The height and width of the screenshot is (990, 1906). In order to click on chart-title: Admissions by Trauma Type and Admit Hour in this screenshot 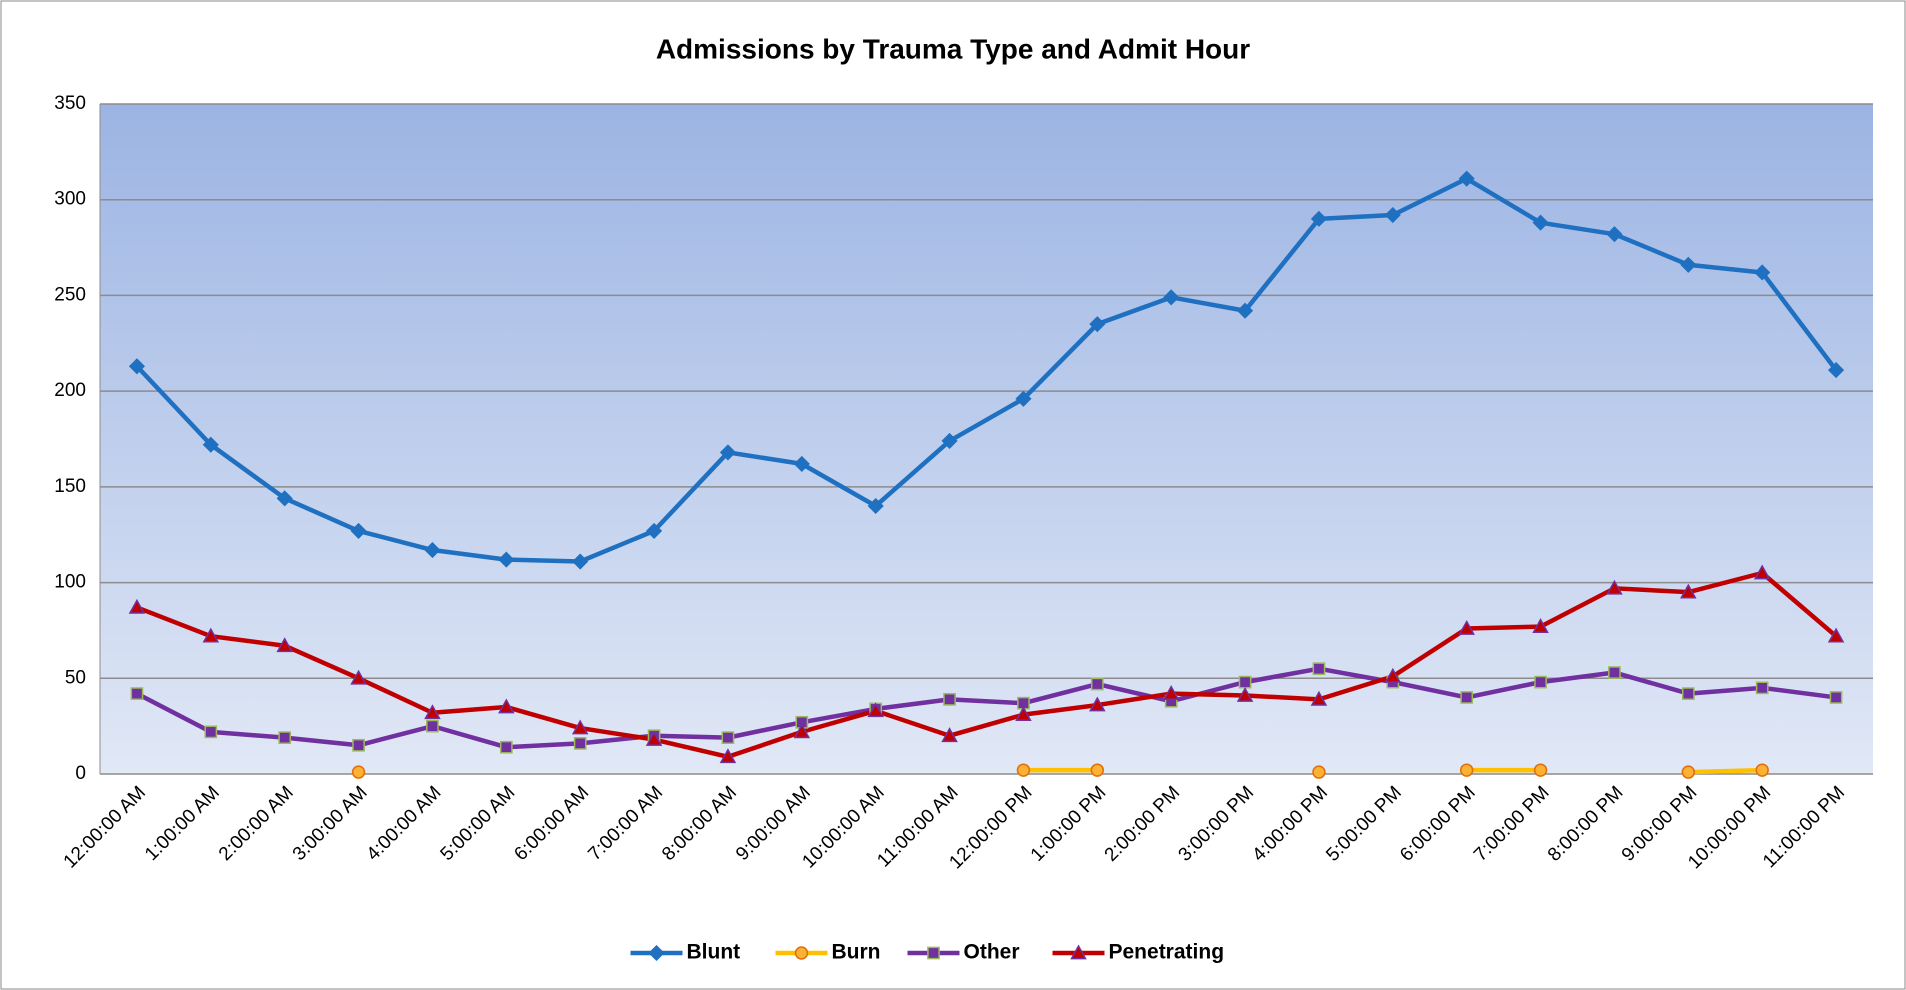, I will do `click(953, 48)`.